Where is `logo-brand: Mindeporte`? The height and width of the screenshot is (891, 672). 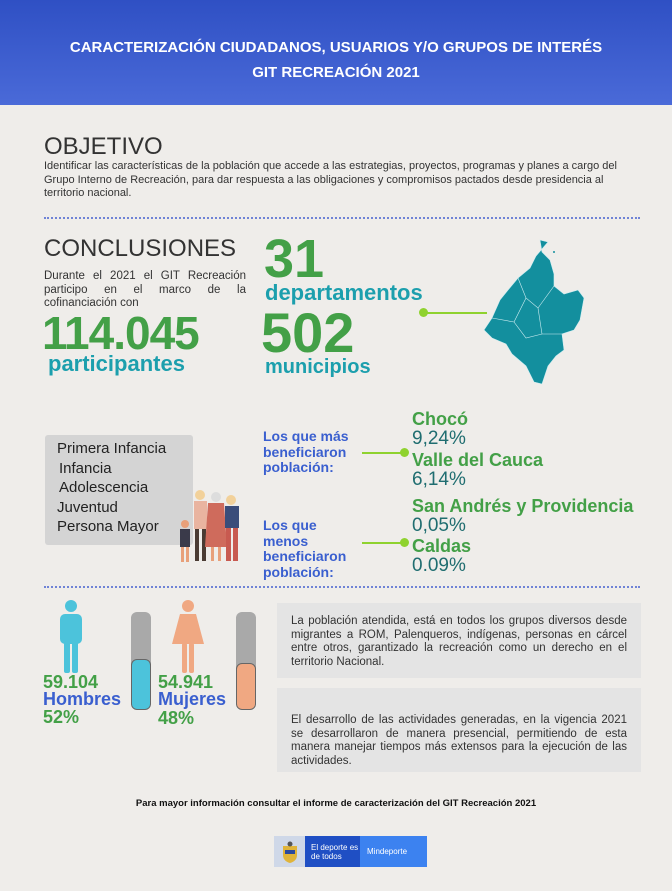 logo-brand: Mindeporte is located at coordinates (393, 851).